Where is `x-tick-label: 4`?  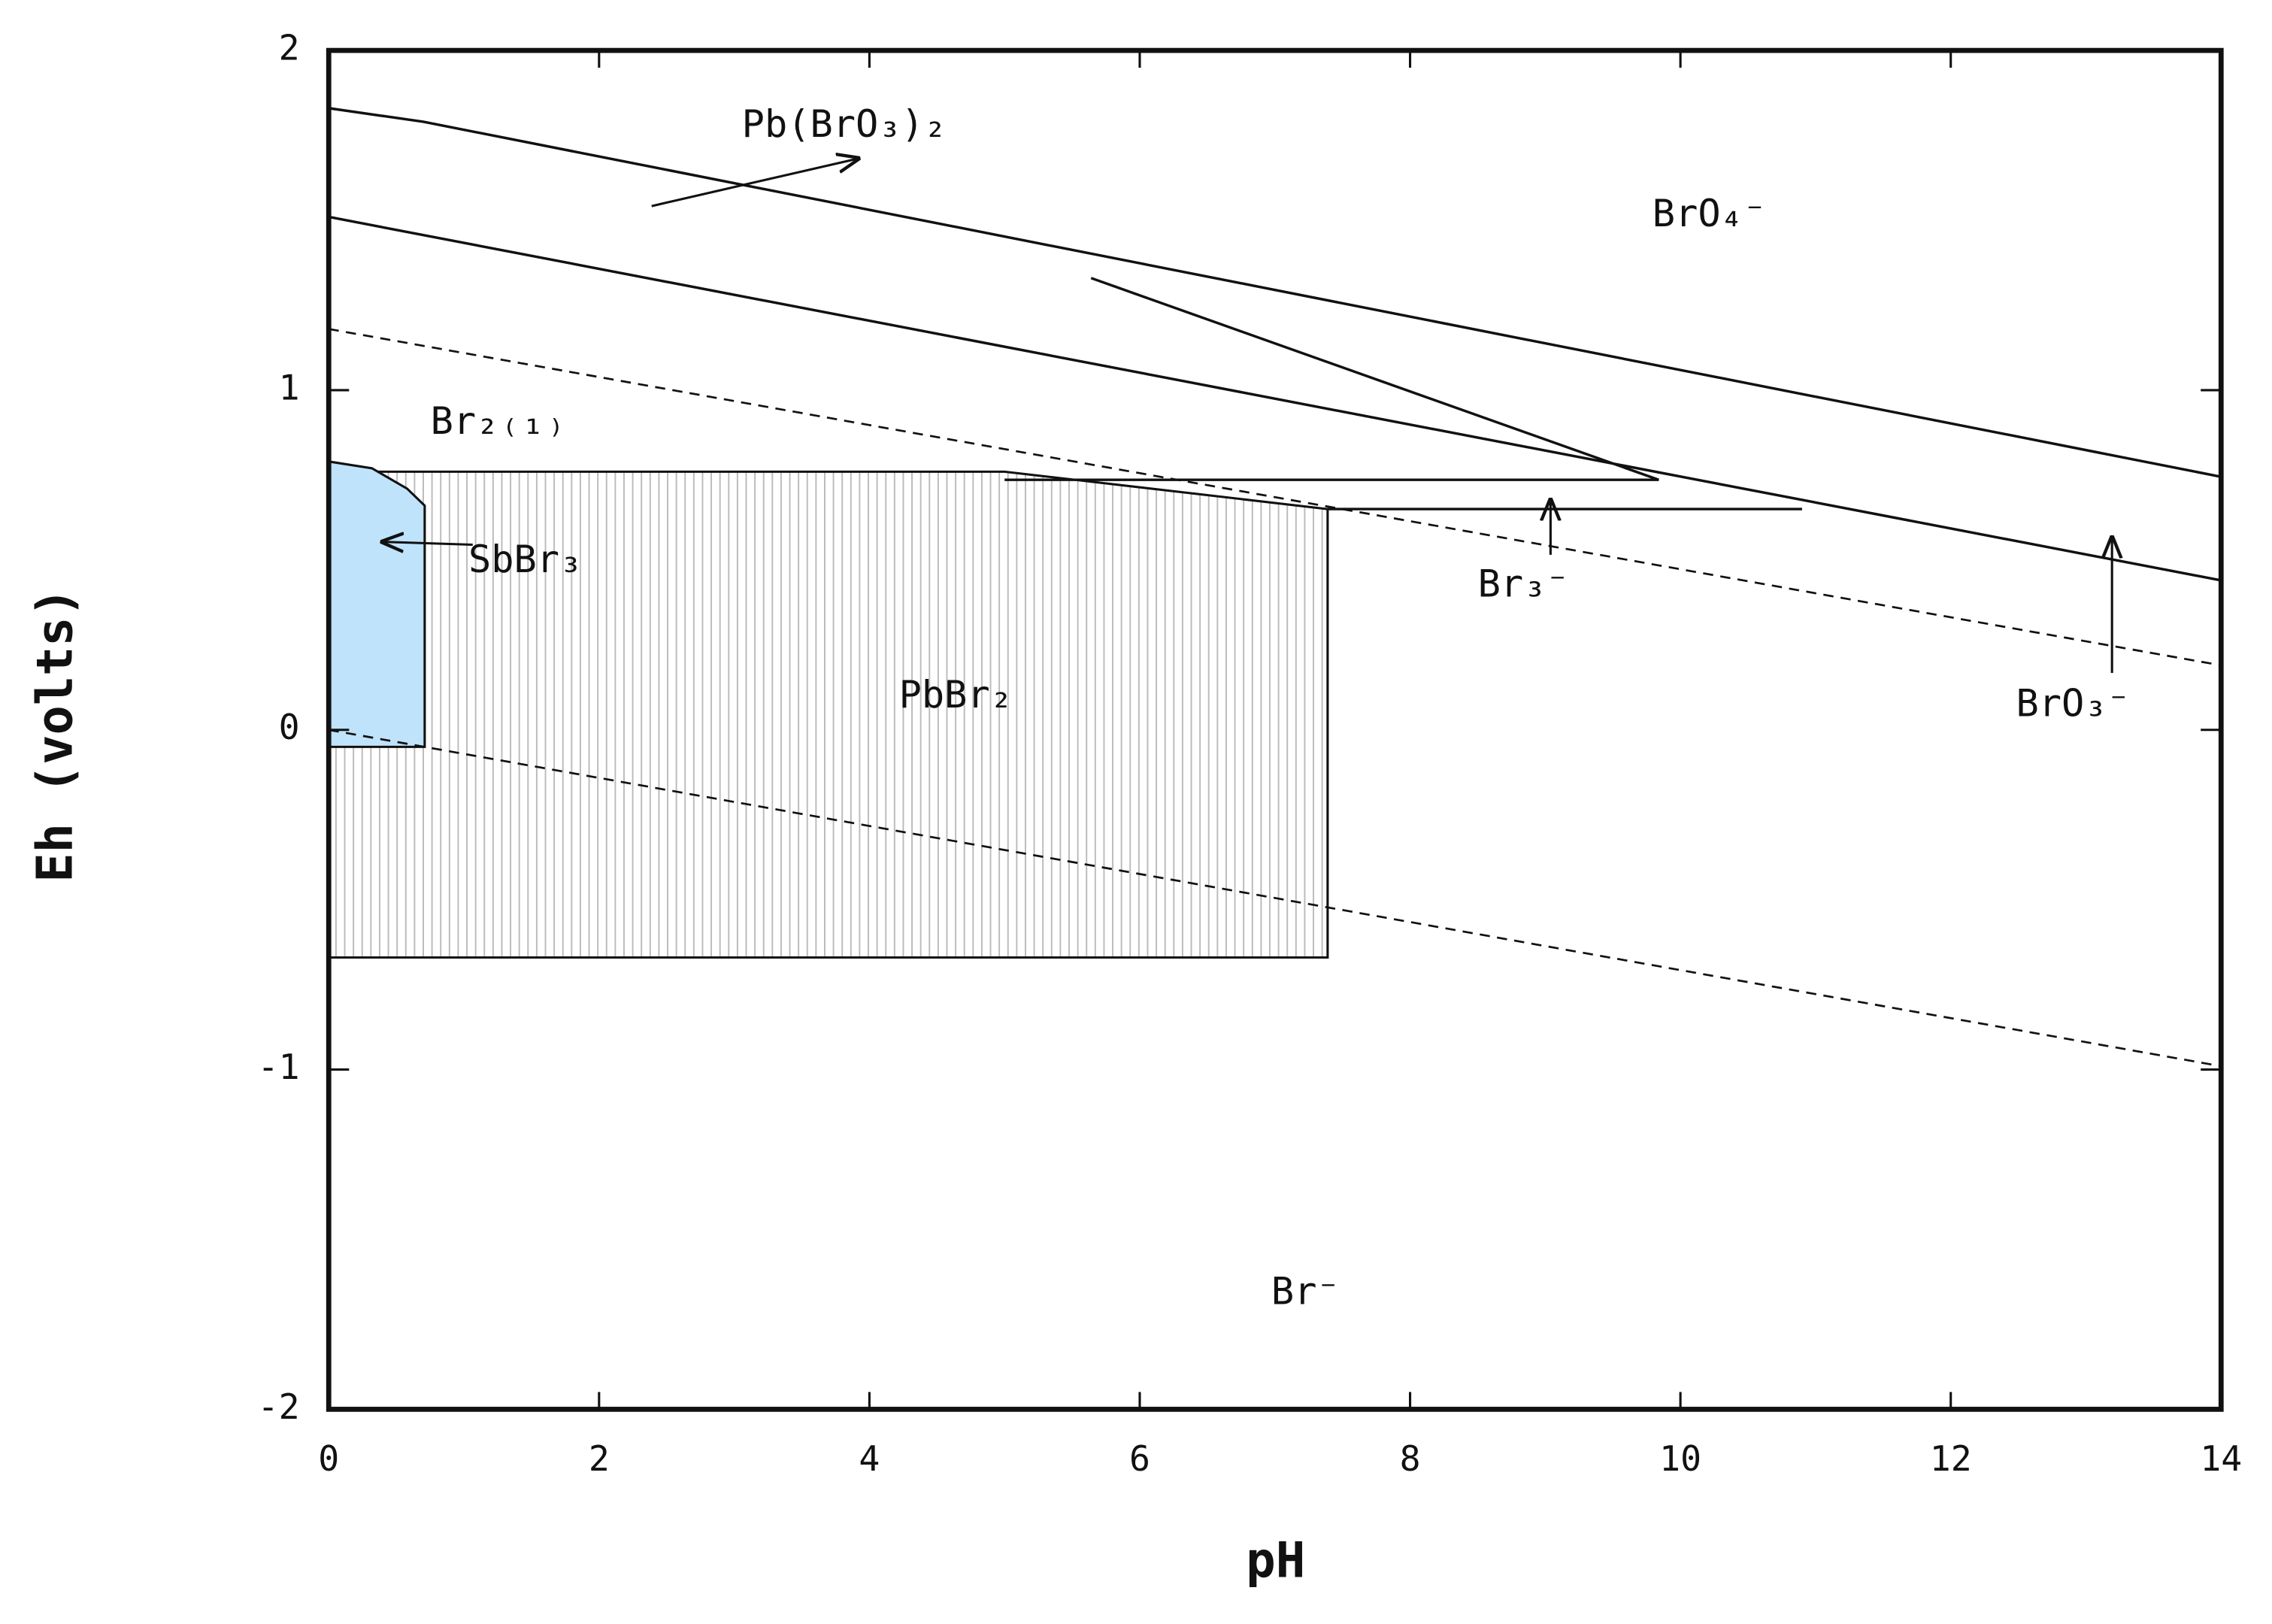 x-tick-label: 4 is located at coordinates (870, 1458).